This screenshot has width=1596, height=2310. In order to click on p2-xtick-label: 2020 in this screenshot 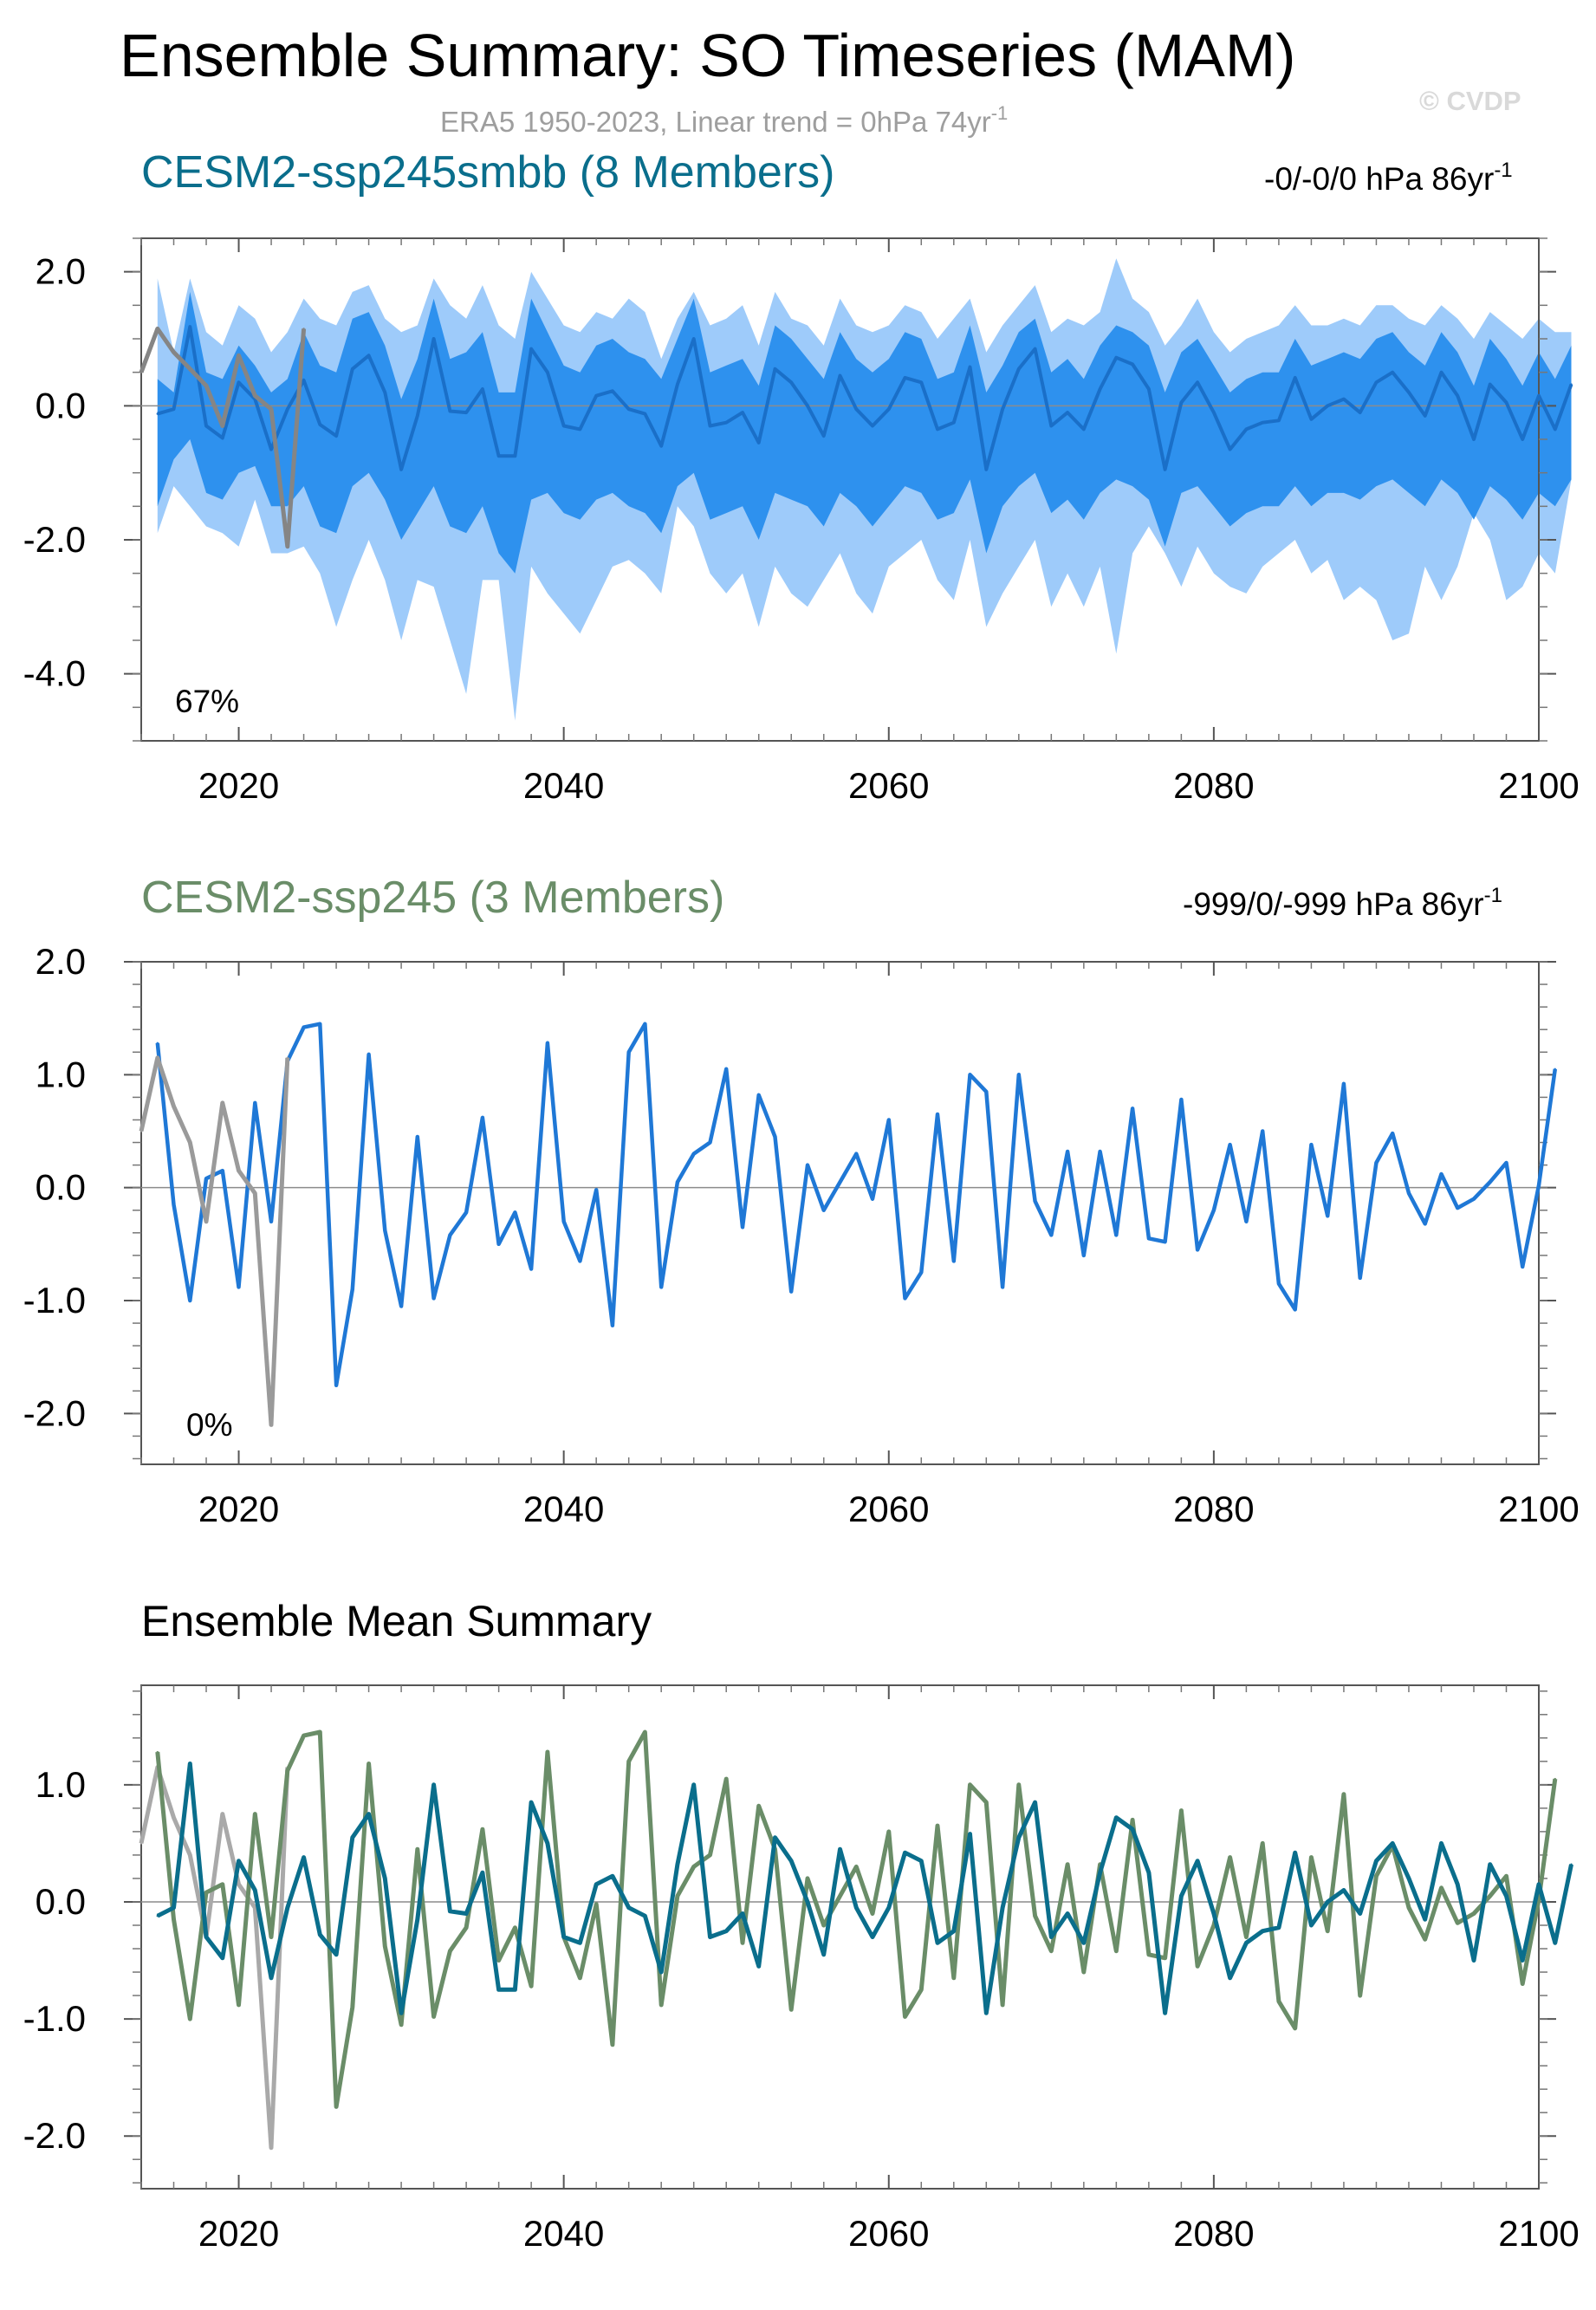, I will do `click(239, 1509)`.